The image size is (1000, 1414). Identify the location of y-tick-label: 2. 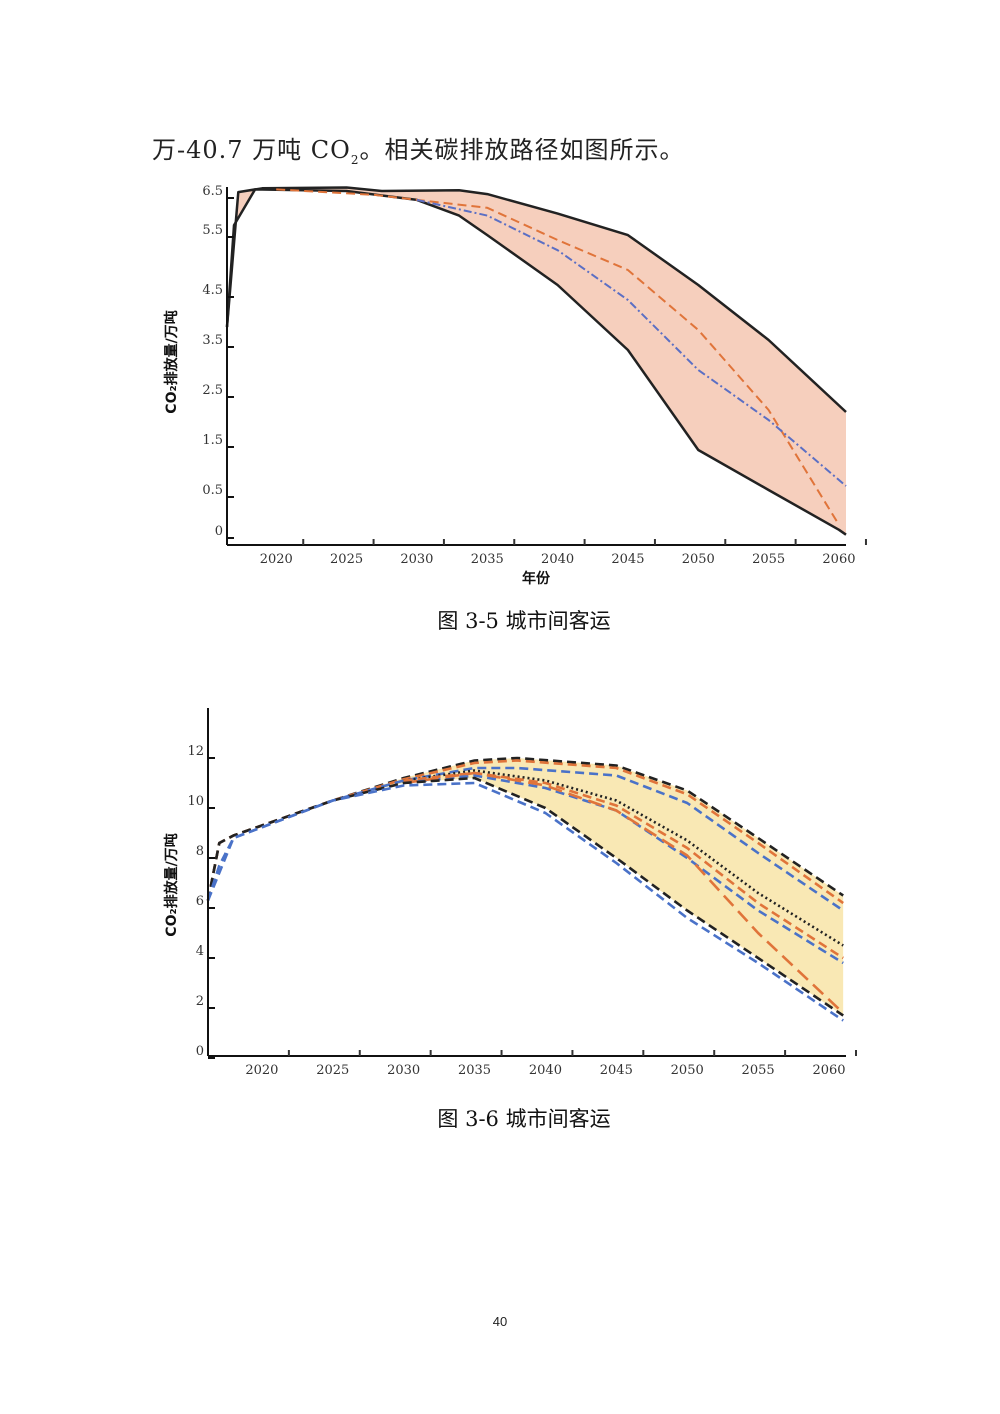
(200, 1001).